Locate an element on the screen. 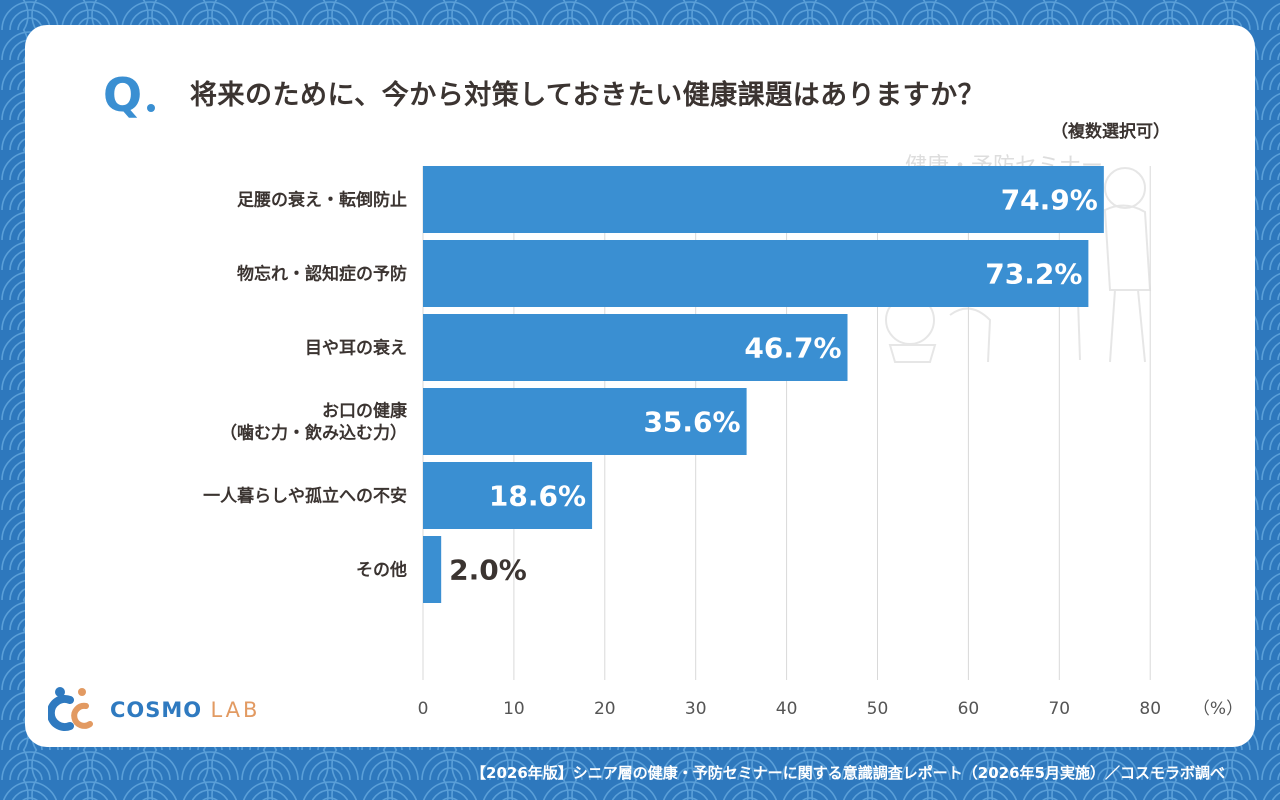 The image size is (1280, 800). cosmo-lab-logo-text: COSMO LAB is located at coordinates (185, 710).